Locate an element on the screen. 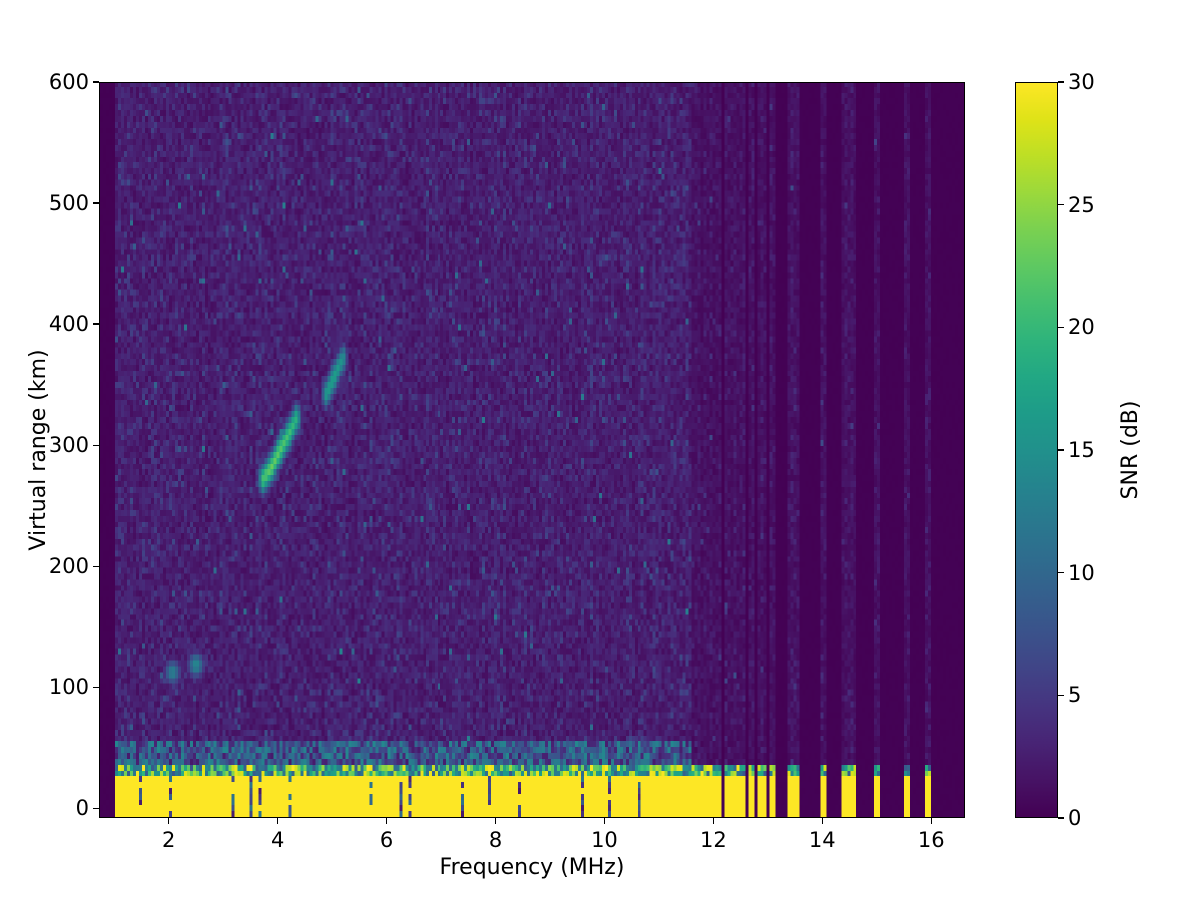  y-tick-label: 100 is located at coordinates (68, 687).